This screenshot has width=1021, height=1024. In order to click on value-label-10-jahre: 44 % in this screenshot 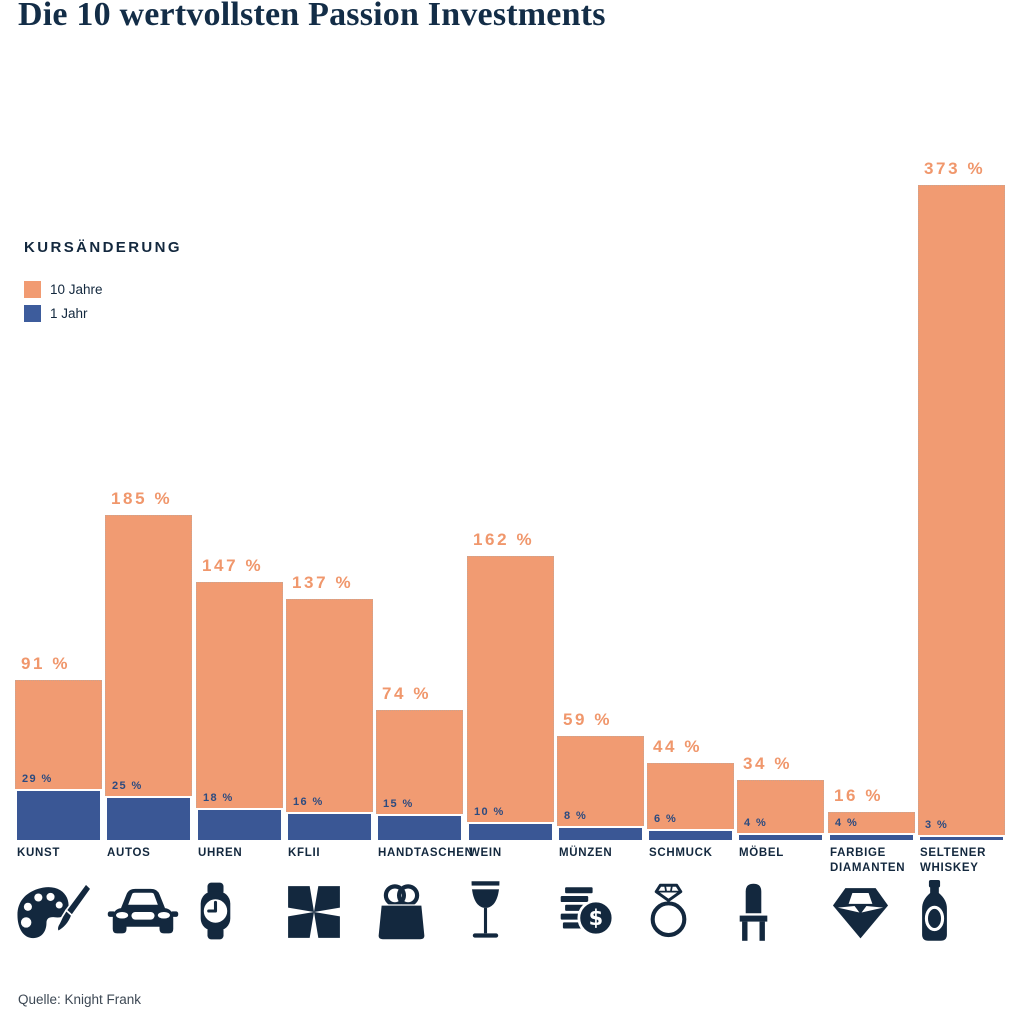, I will do `click(678, 746)`.